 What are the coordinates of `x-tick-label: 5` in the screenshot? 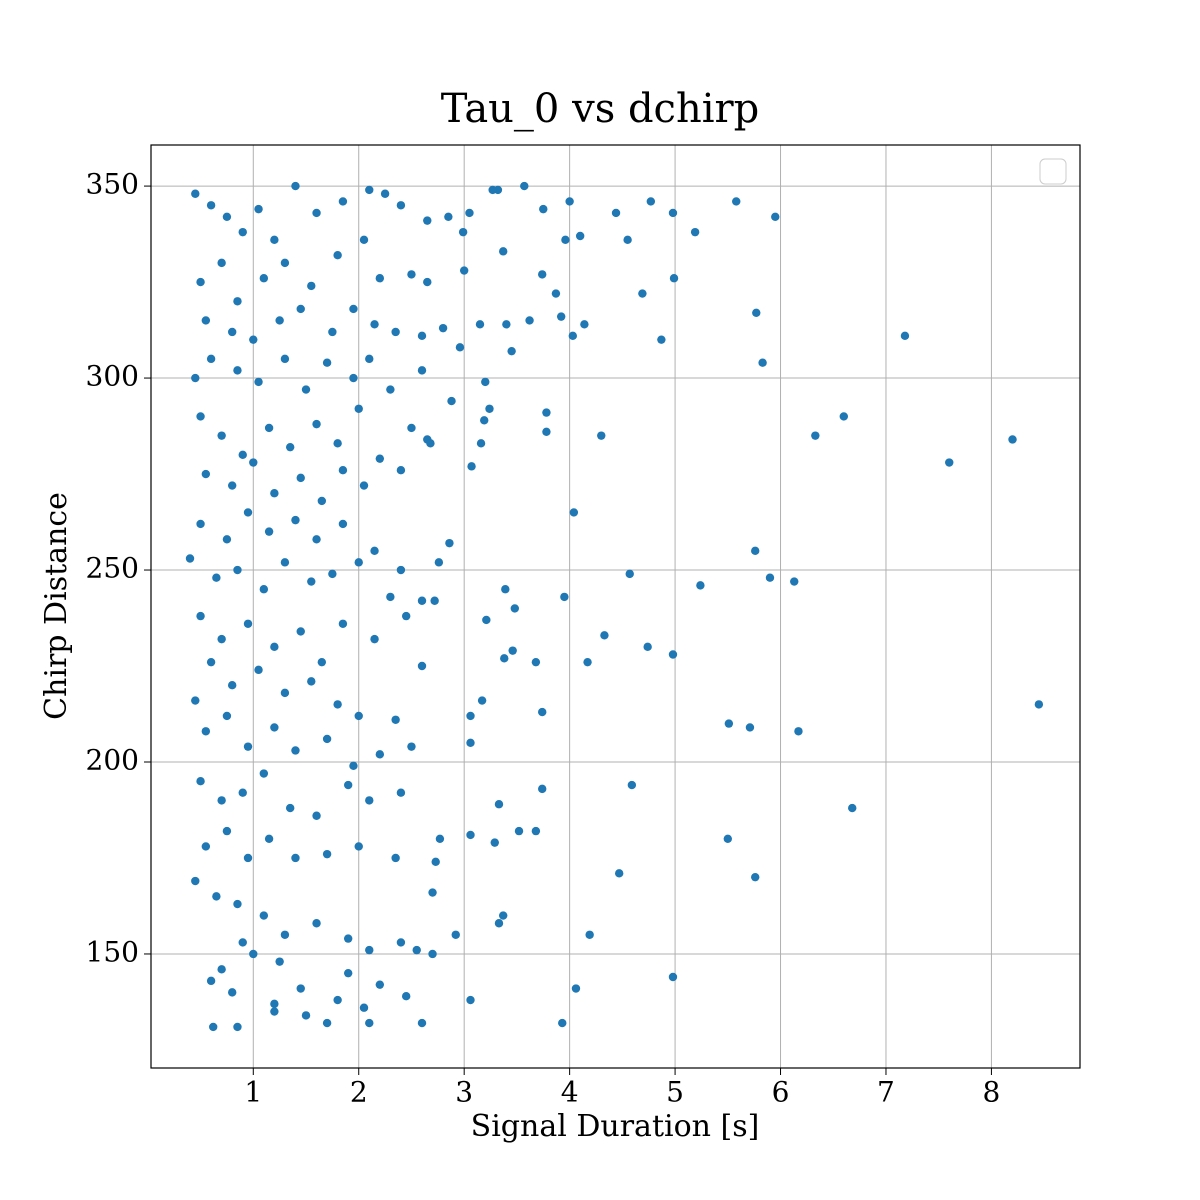 It's located at (675, 1092).